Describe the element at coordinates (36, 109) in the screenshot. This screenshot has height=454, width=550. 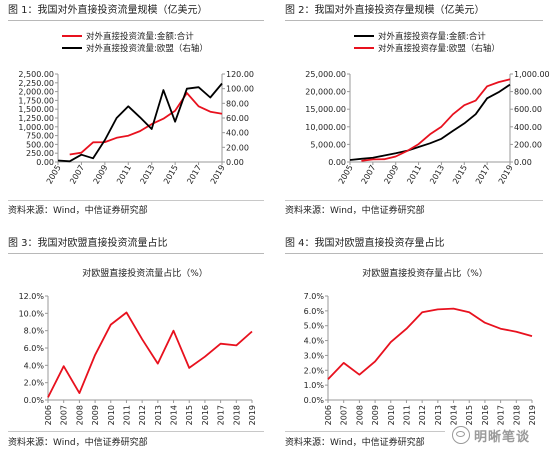
I see `y-left-tick-label: 1,500.00` at that location.